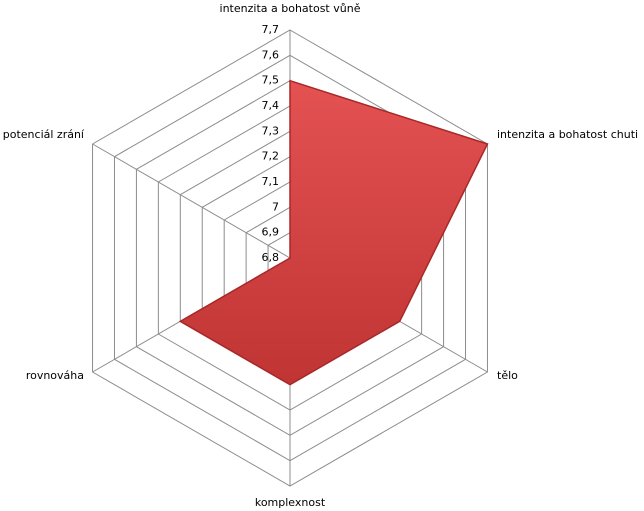 This screenshot has height=511, width=644. I want to click on axis-spoke, so click(191, 201).